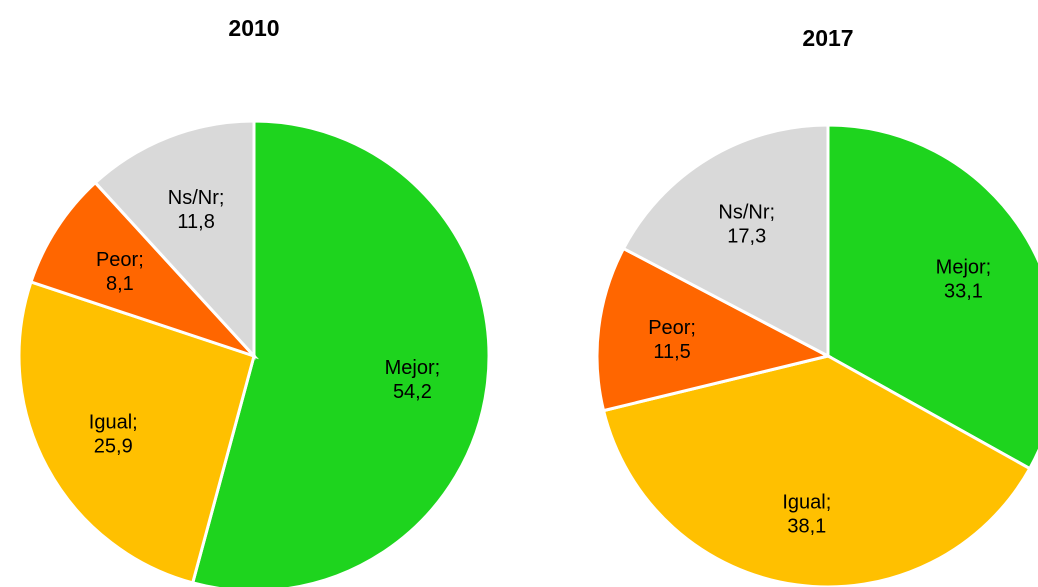 Image resolution: width=1038 pixels, height=587 pixels. I want to click on label-value: 11,5, so click(671, 352).